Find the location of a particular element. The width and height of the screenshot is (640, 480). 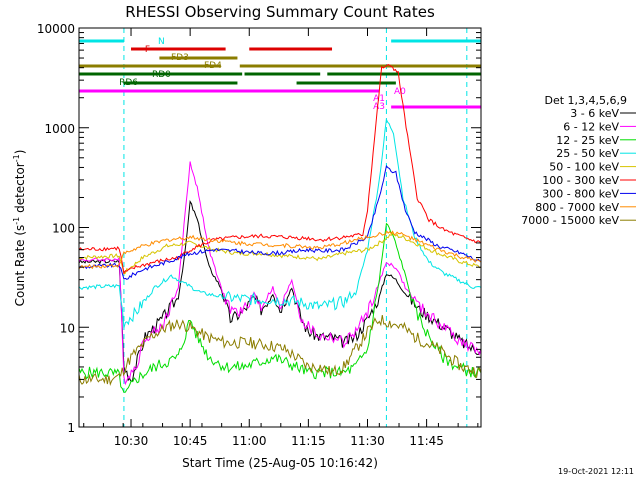

legend-entry-label: 300 - 800 keV is located at coordinates (580, 193).